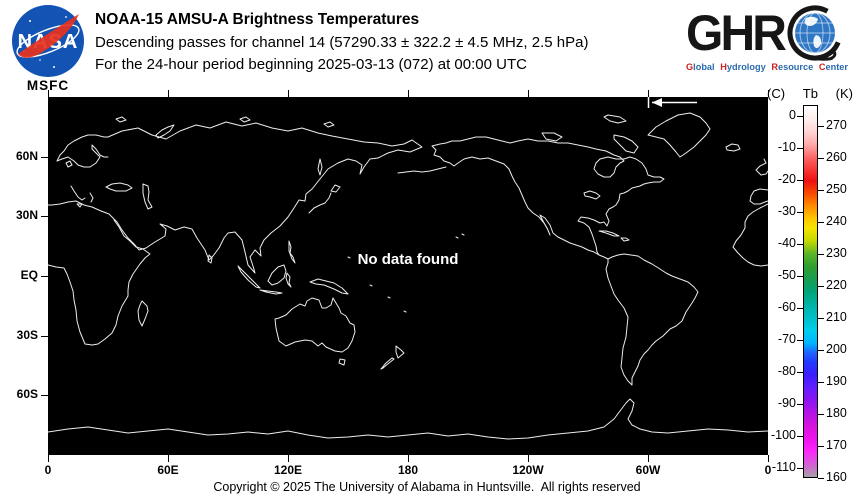  I want to click on ghrc-caption-word: Resource, so click(792, 67).